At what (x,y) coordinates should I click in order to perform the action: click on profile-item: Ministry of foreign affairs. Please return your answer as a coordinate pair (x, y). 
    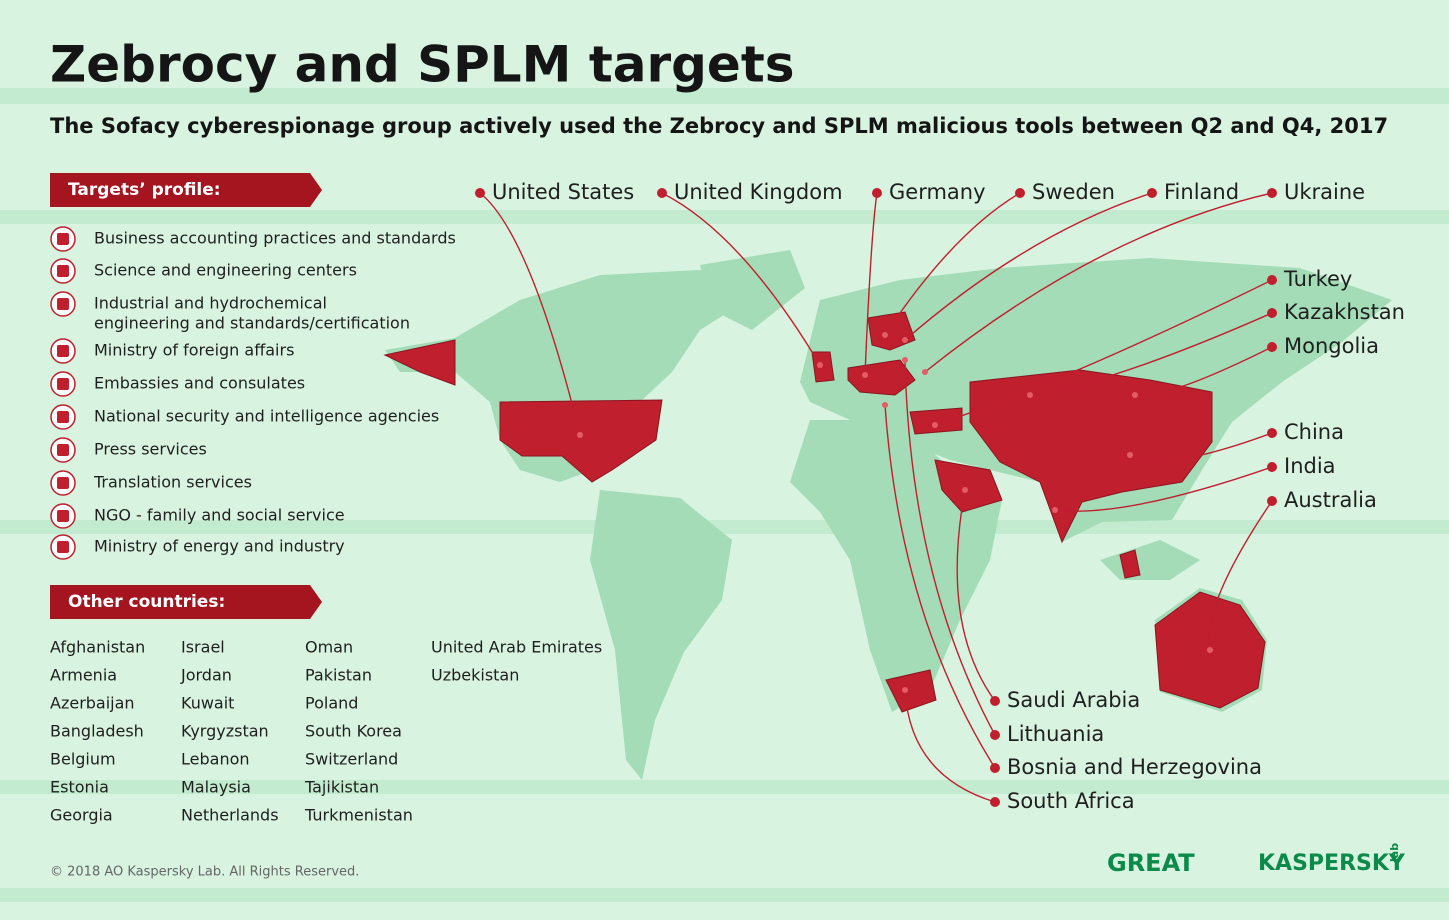
    Looking at the image, I should click on (194, 350).